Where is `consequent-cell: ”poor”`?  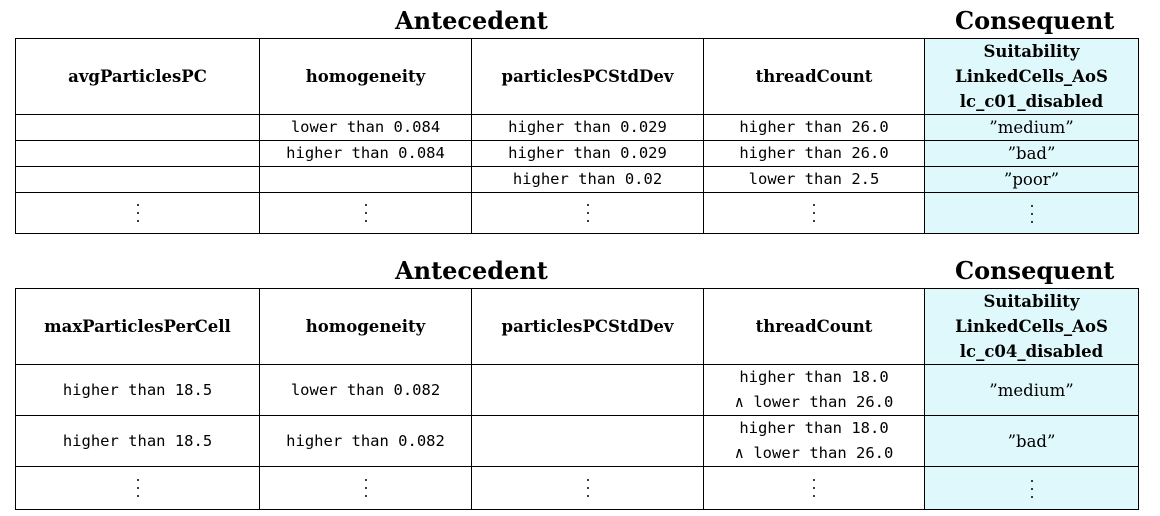 consequent-cell: ”poor” is located at coordinates (1031, 179).